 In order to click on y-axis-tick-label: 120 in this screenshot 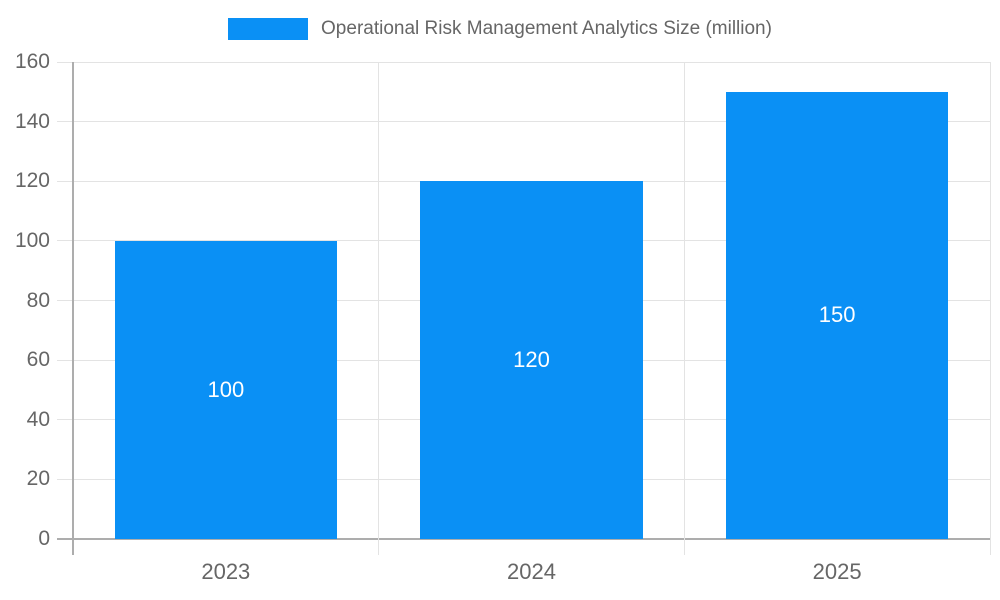, I will do `click(32, 181)`.